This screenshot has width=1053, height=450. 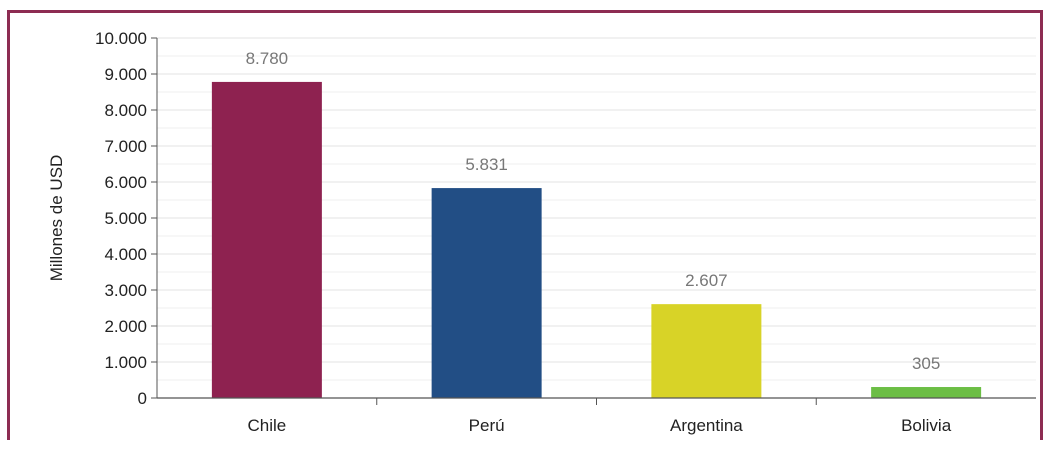 I want to click on y-tick-label: 0, so click(x=142, y=398).